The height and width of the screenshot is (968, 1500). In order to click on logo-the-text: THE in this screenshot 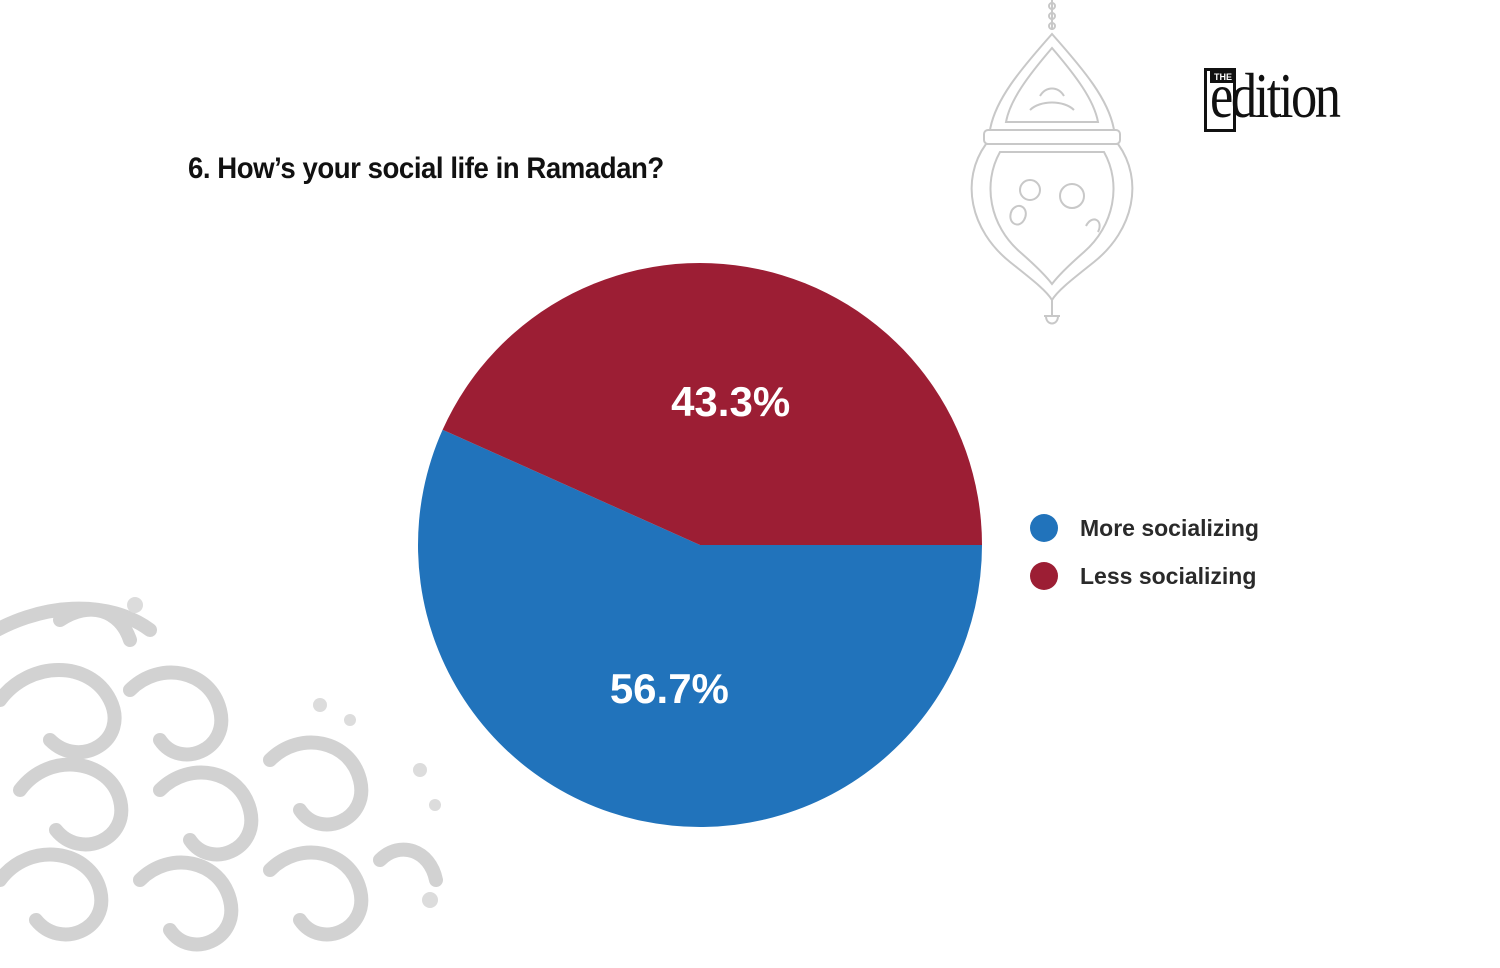, I will do `click(1223, 77)`.